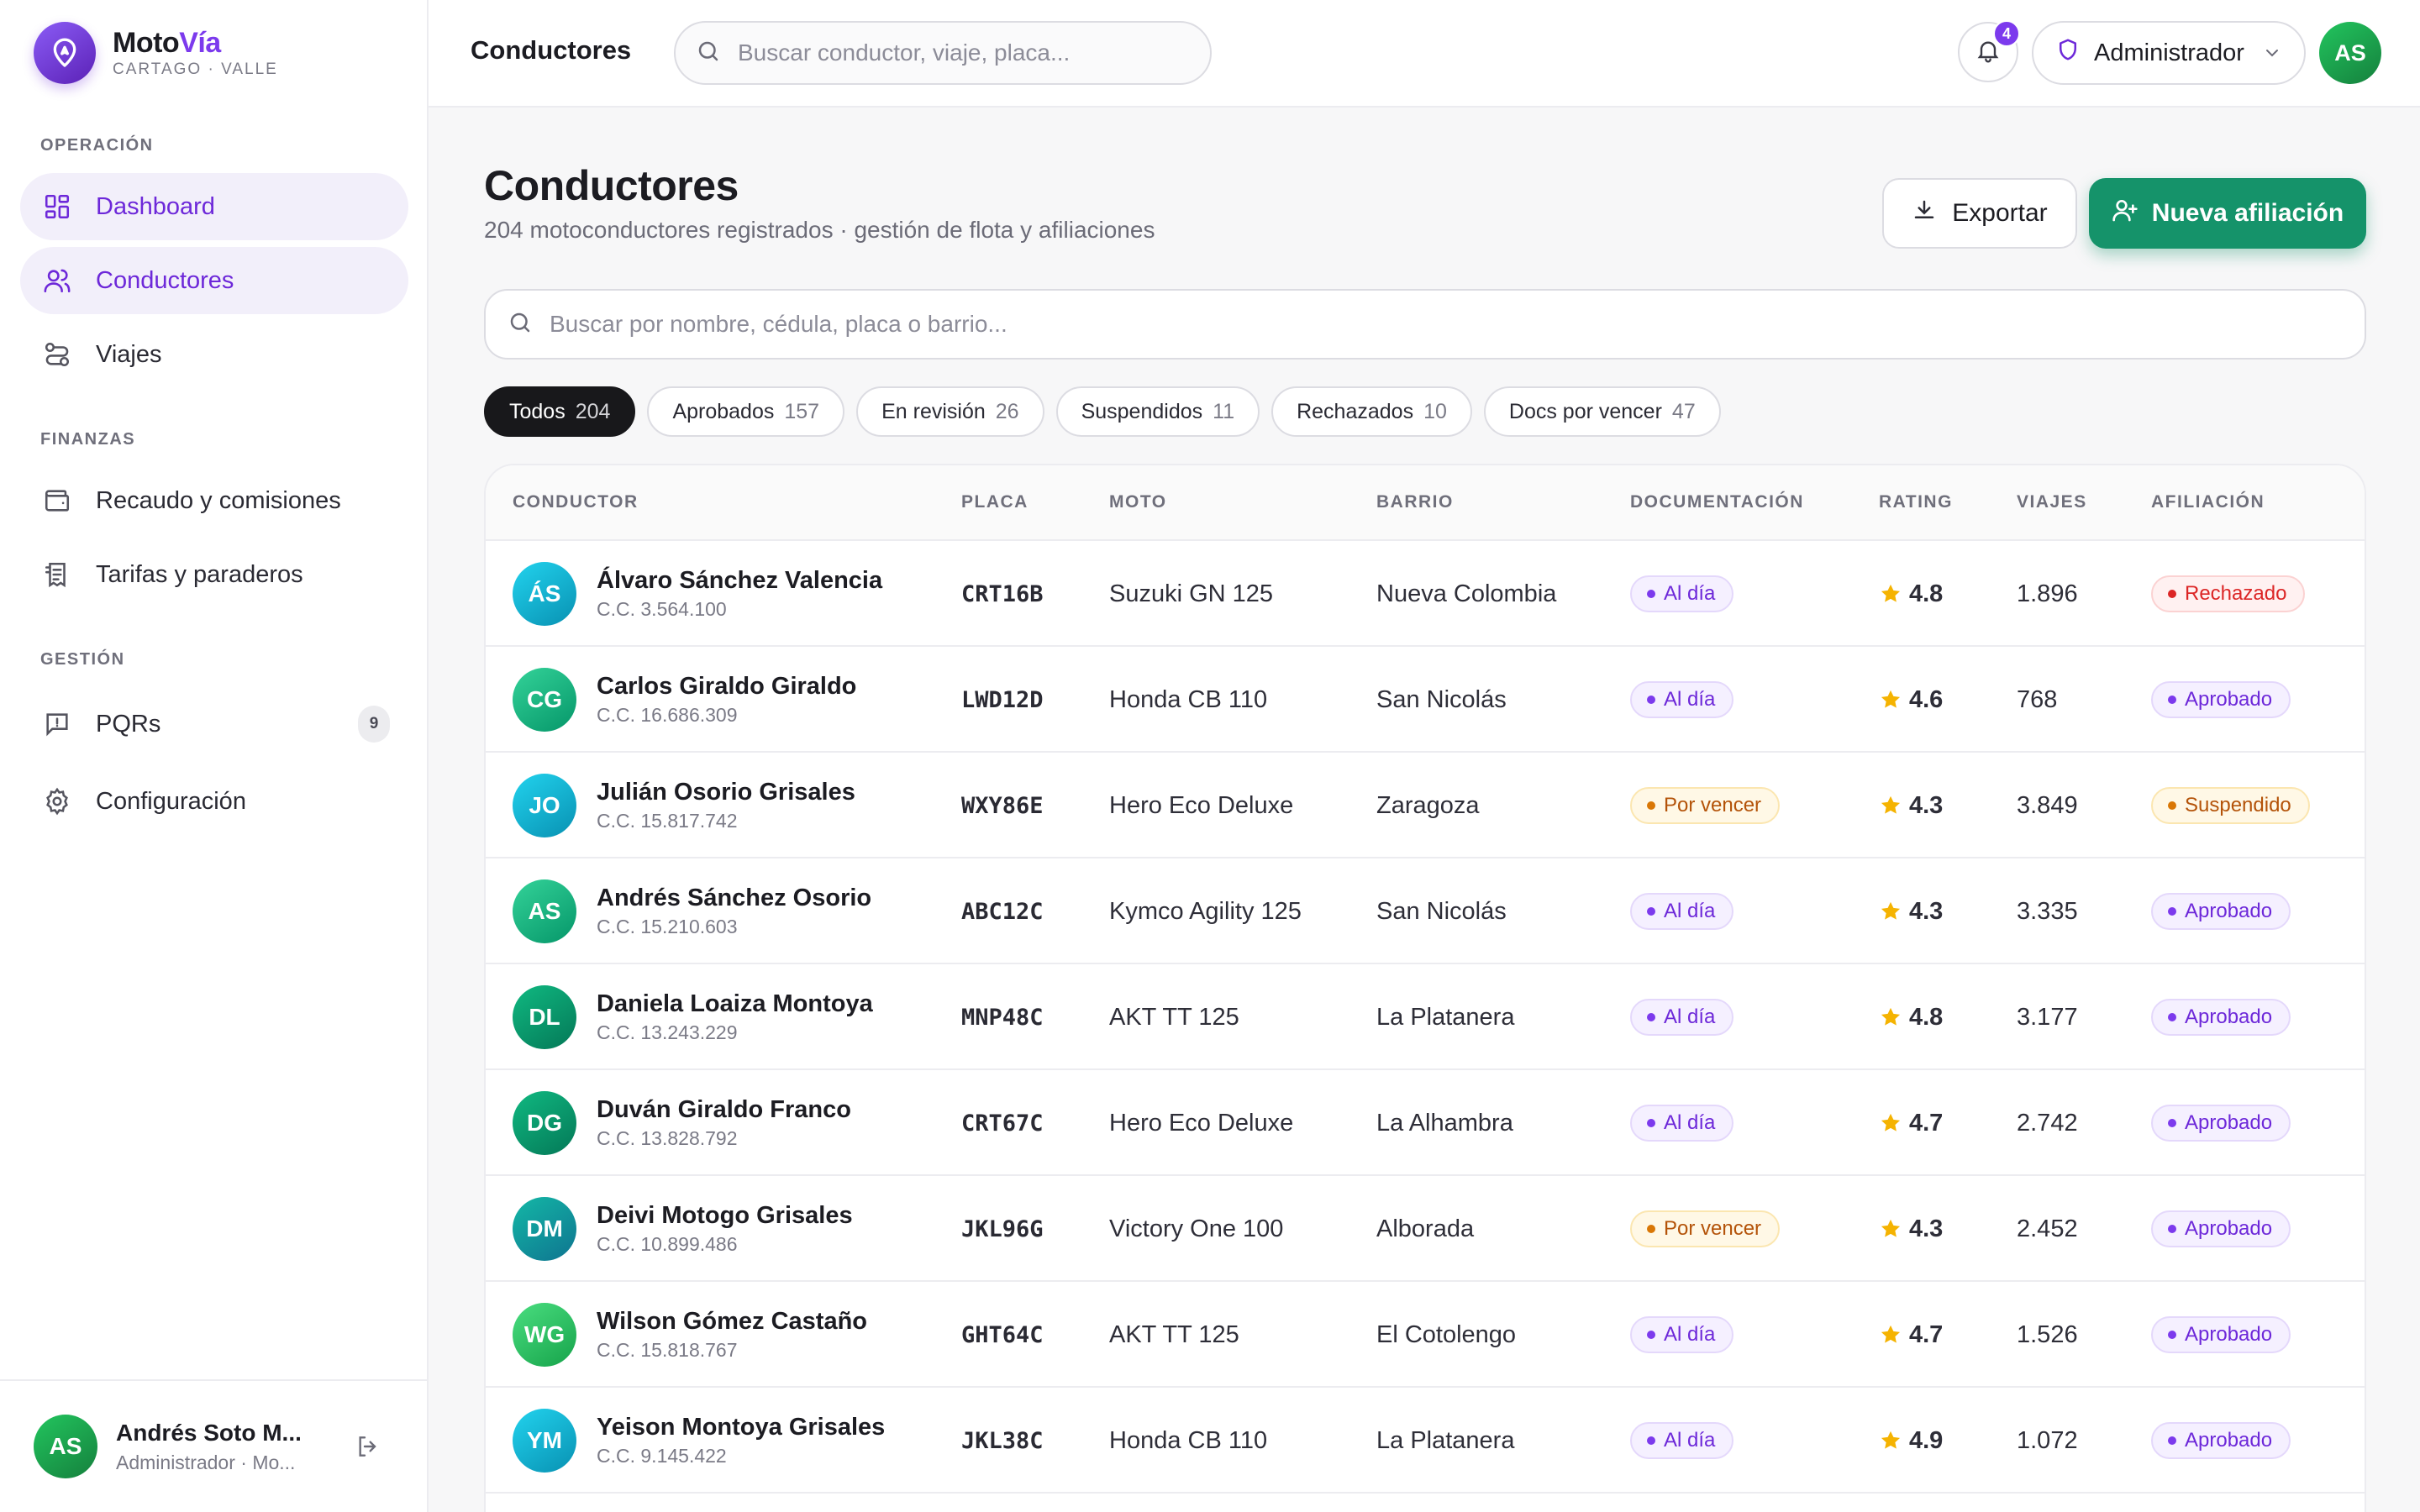 The height and width of the screenshot is (1512, 2420). I want to click on filter-chip-todos: Todos 204, so click(560, 411).